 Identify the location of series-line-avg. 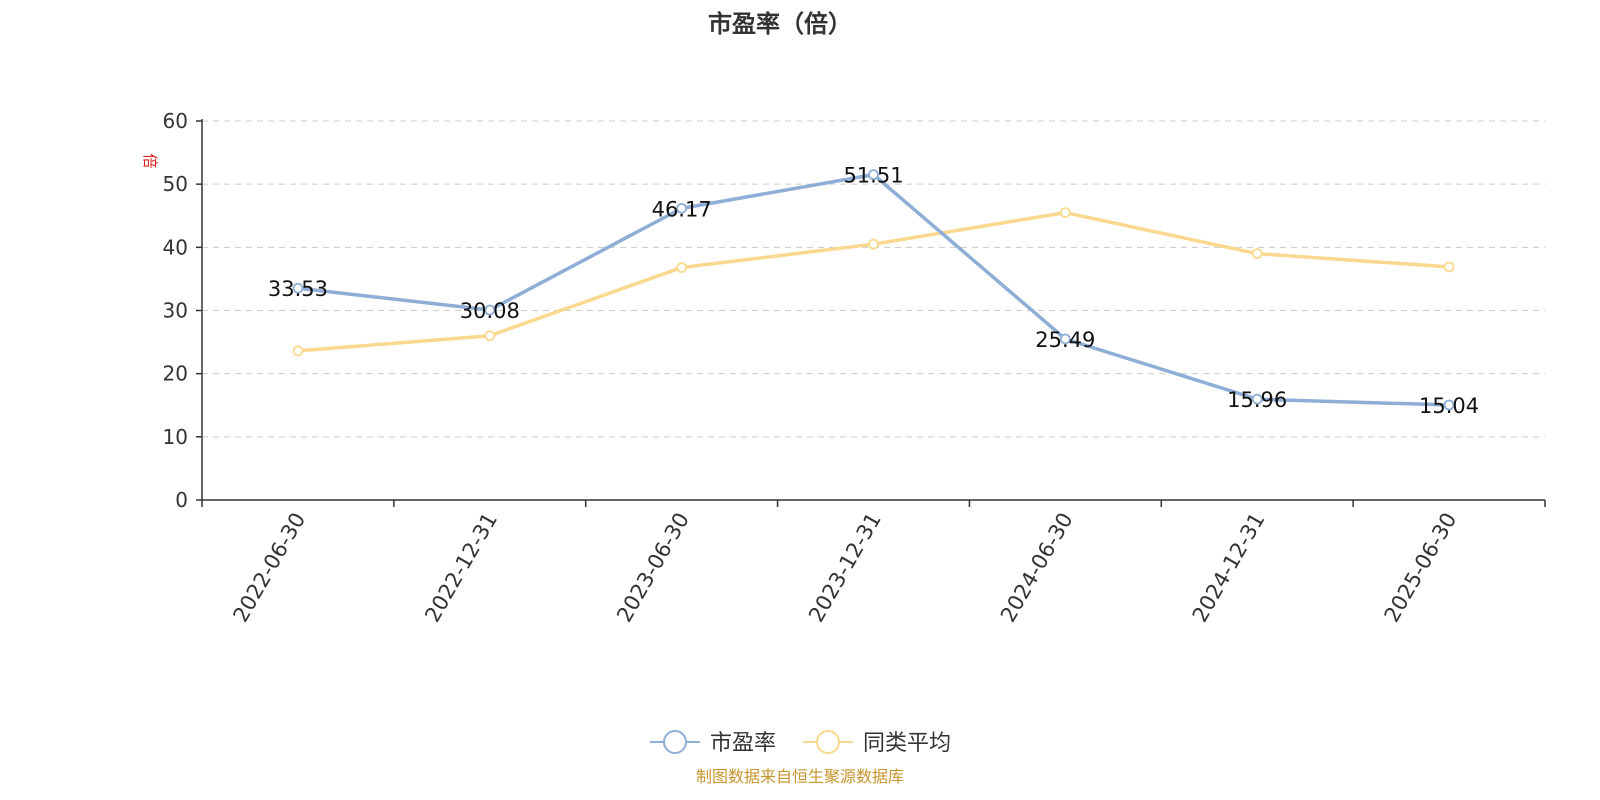
(873, 281).